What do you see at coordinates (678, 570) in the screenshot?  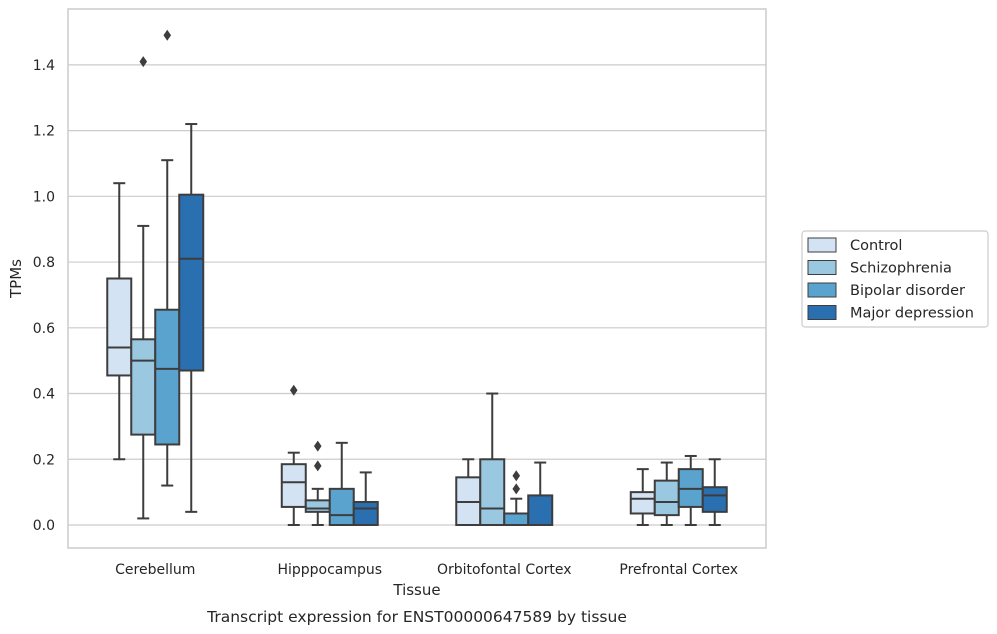 I see `x-tick-label: Prefrontal Cortex` at bounding box center [678, 570].